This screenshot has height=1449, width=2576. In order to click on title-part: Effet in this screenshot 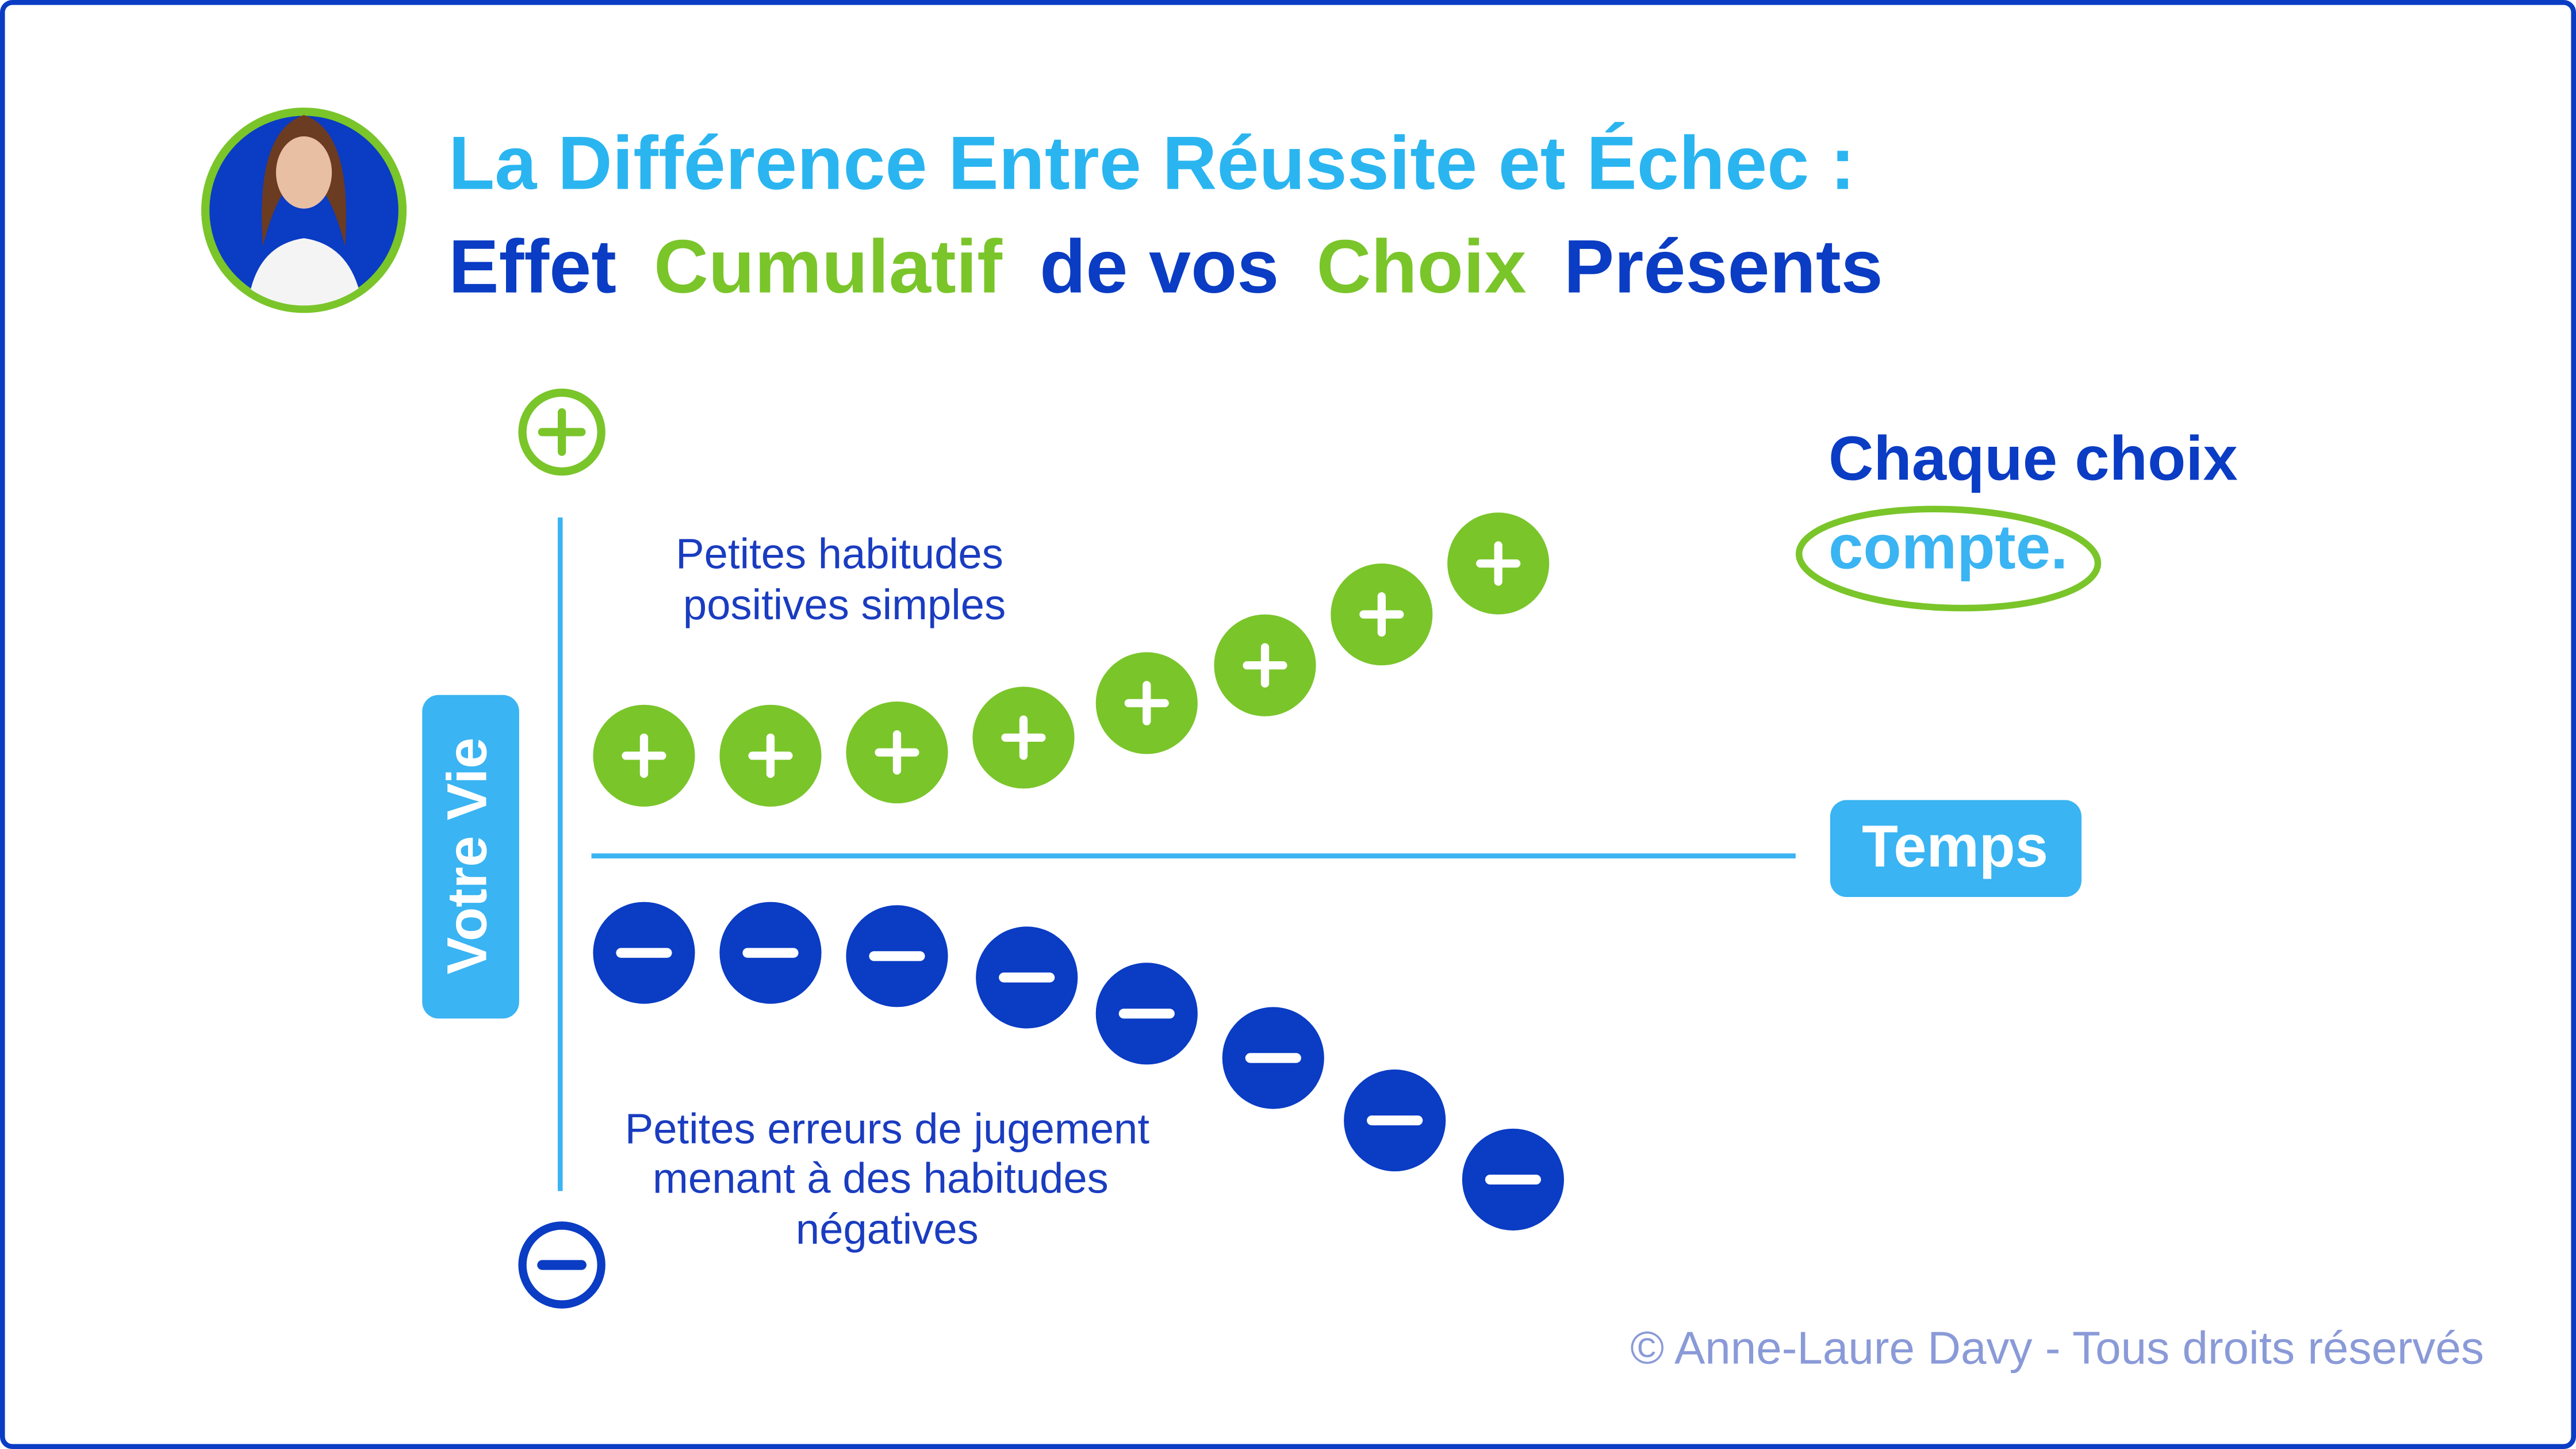, I will do `click(532, 266)`.